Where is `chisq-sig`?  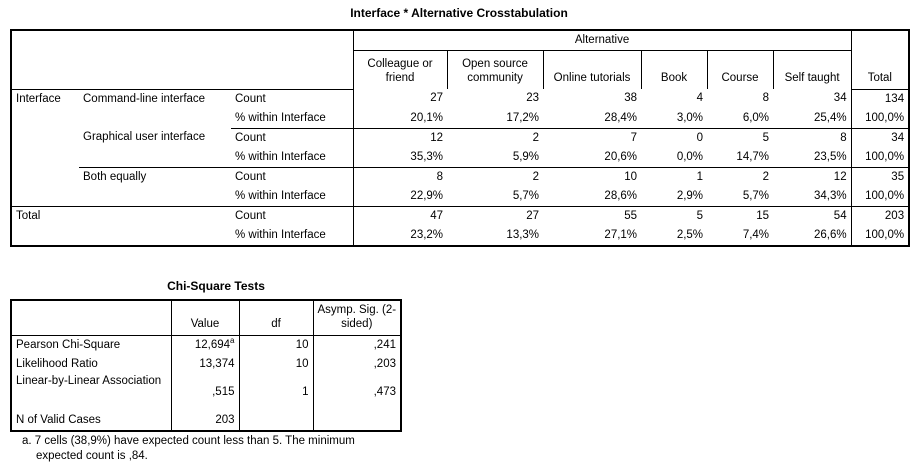
chisq-sig is located at coordinates (356, 421).